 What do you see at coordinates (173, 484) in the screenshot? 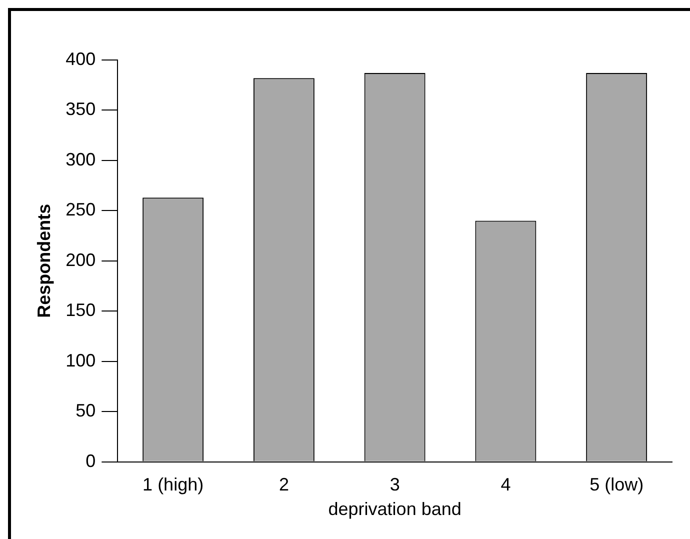
I see `x-tick-label: 1 (high)` at bounding box center [173, 484].